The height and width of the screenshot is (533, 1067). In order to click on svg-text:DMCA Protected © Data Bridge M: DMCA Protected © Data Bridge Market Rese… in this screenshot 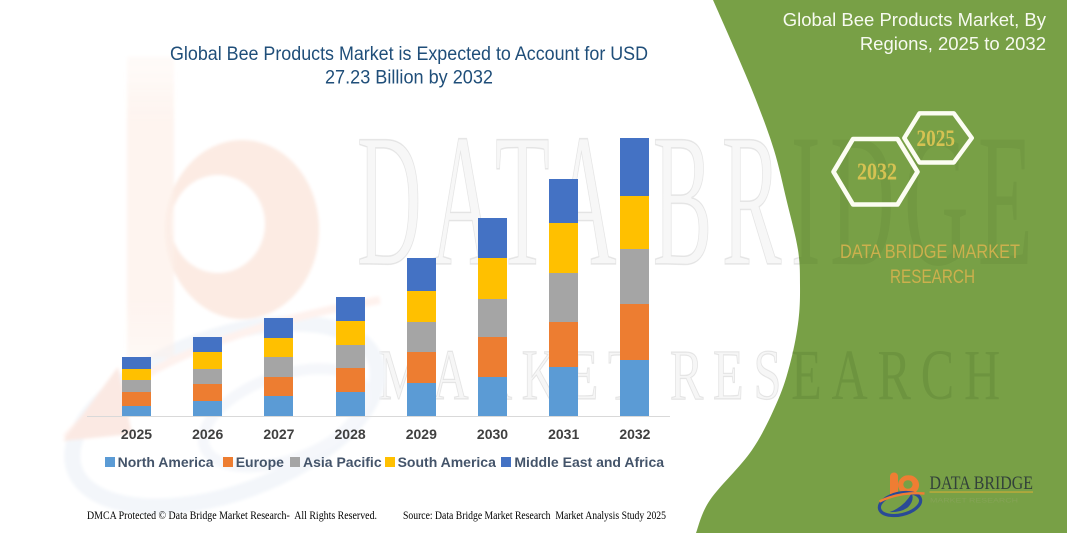, I will do `click(232, 515)`.